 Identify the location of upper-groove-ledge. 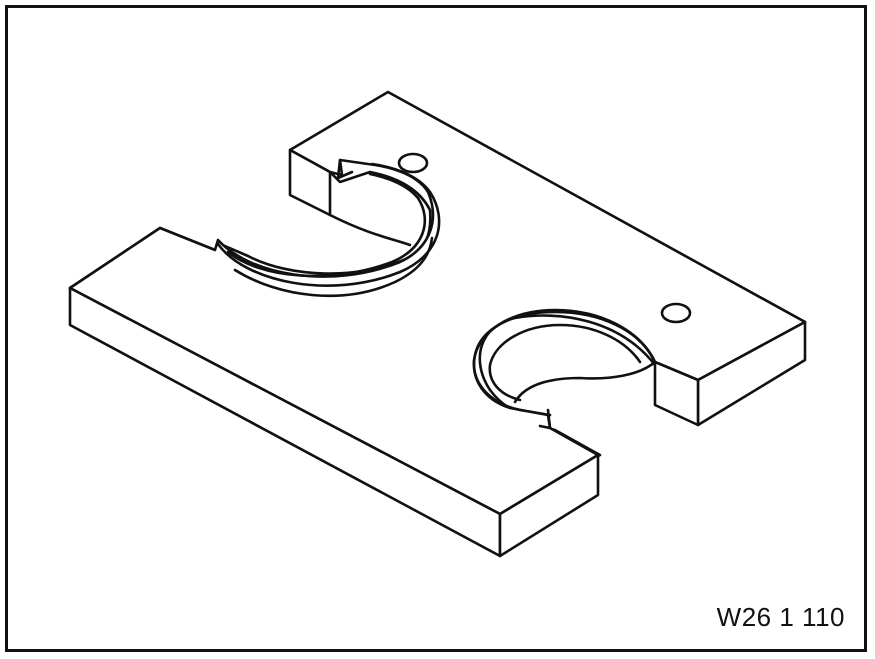
(333, 267).